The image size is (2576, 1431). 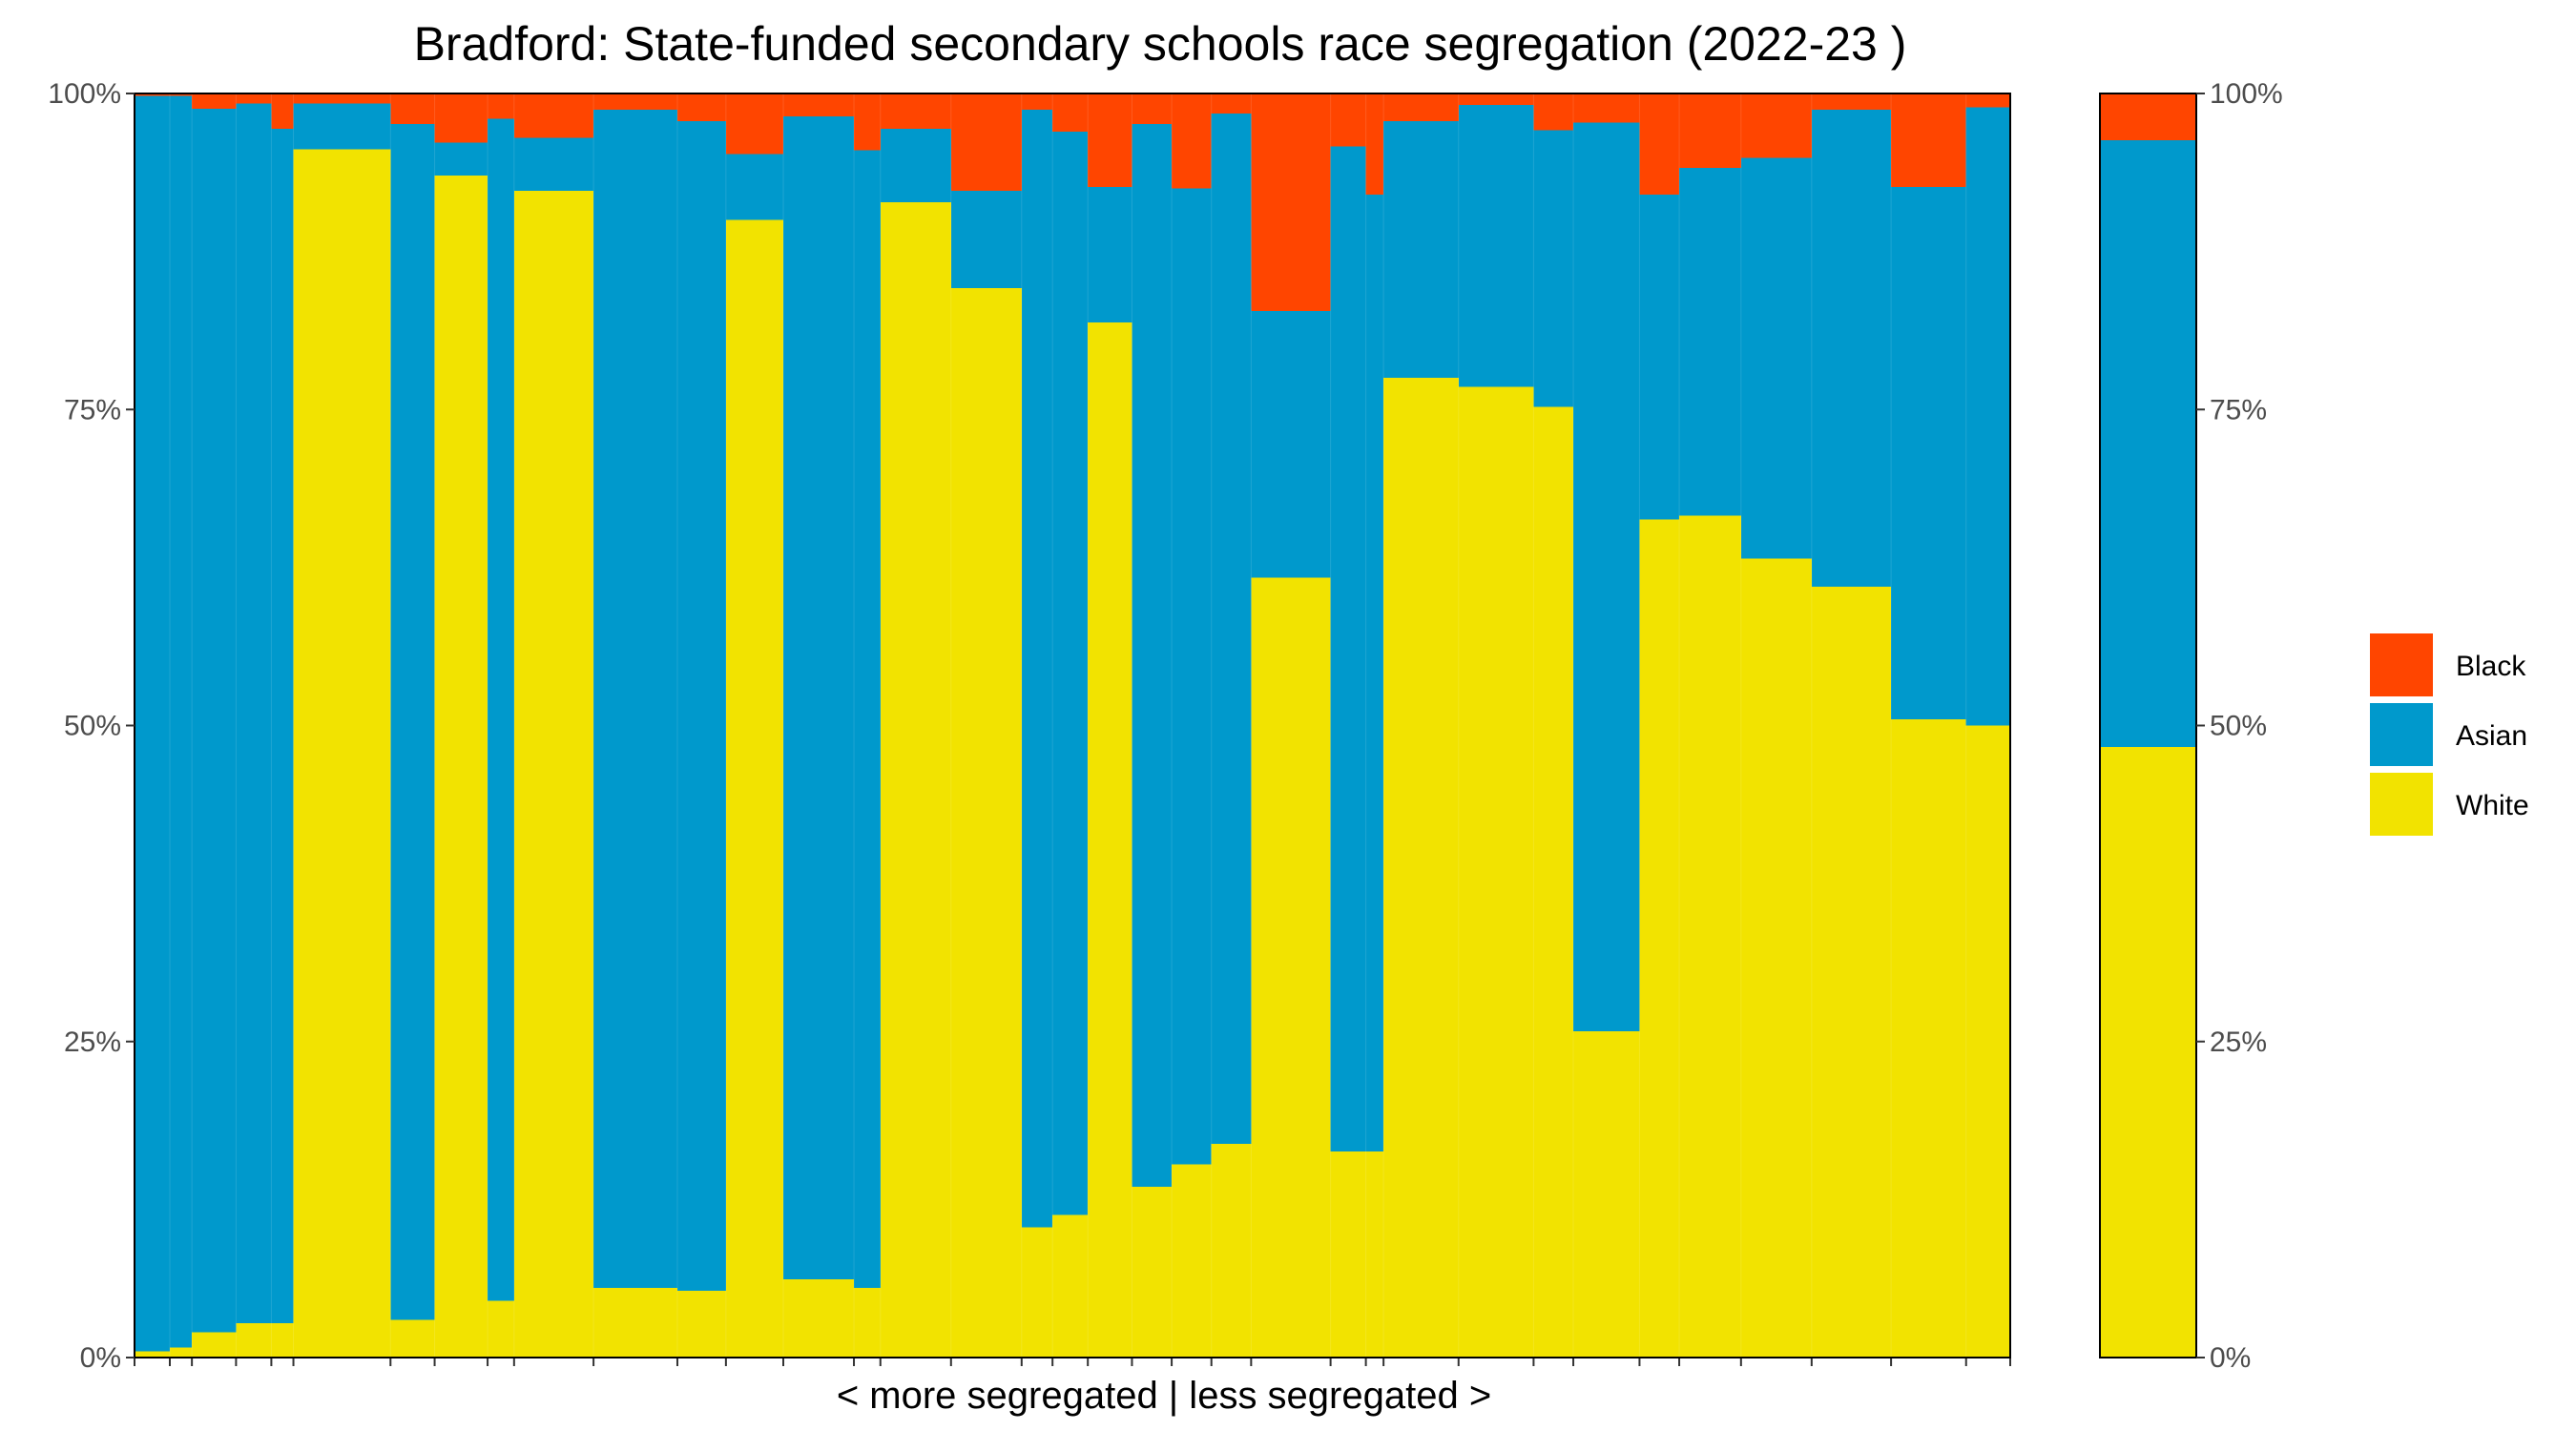 I want to click on x-axis-ticks, so click(x=1072, y=1362).